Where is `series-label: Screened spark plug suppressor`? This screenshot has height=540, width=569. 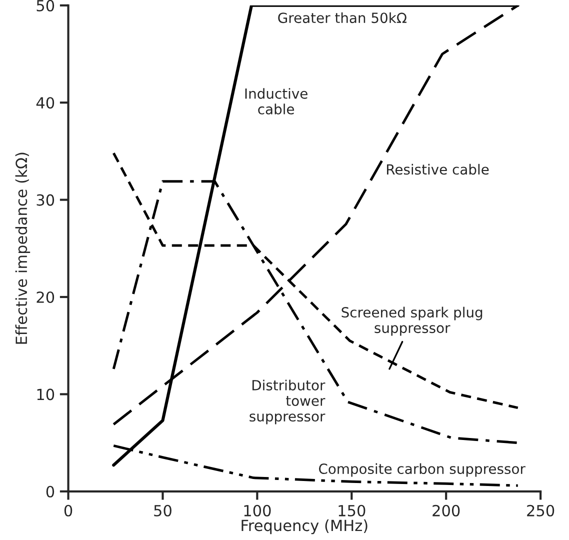
series-label: Screened spark plug suppressor is located at coordinates (412, 321).